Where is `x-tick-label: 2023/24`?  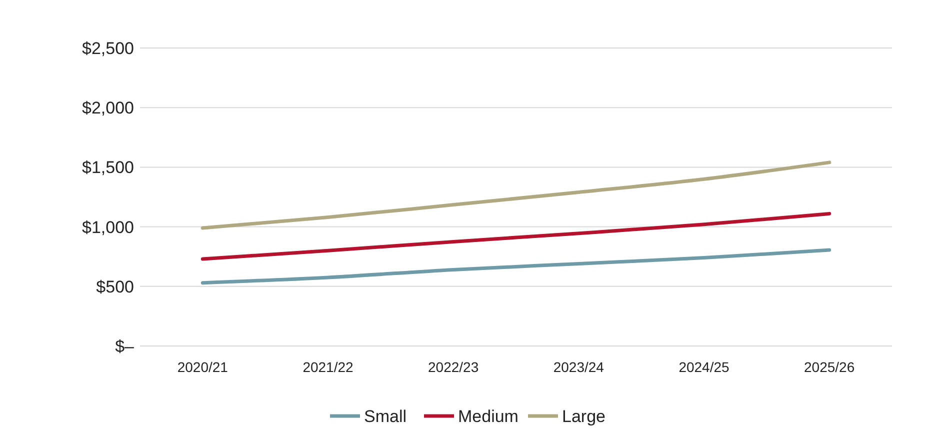 x-tick-label: 2023/24 is located at coordinates (578, 367).